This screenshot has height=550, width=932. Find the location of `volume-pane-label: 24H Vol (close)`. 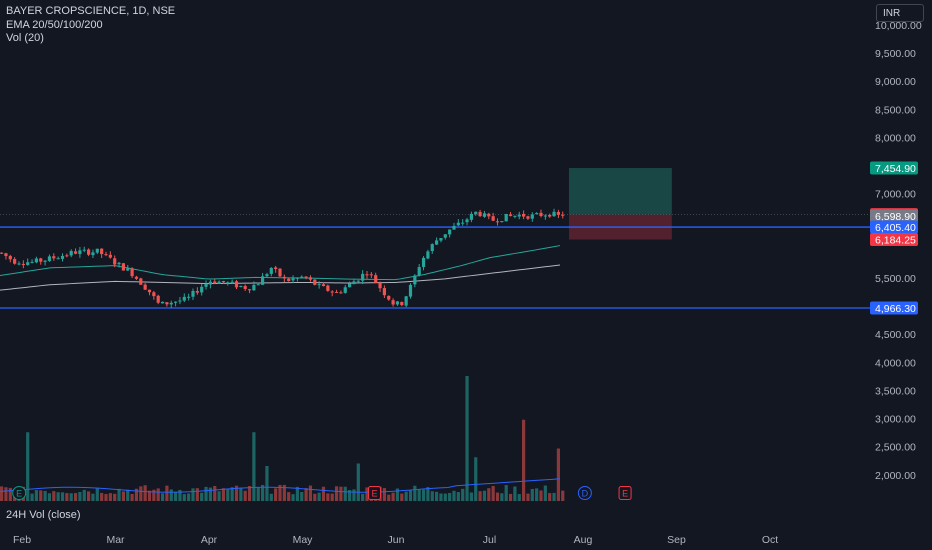

volume-pane-label: 24H Vol (close) is located at coordinates (43, 515).